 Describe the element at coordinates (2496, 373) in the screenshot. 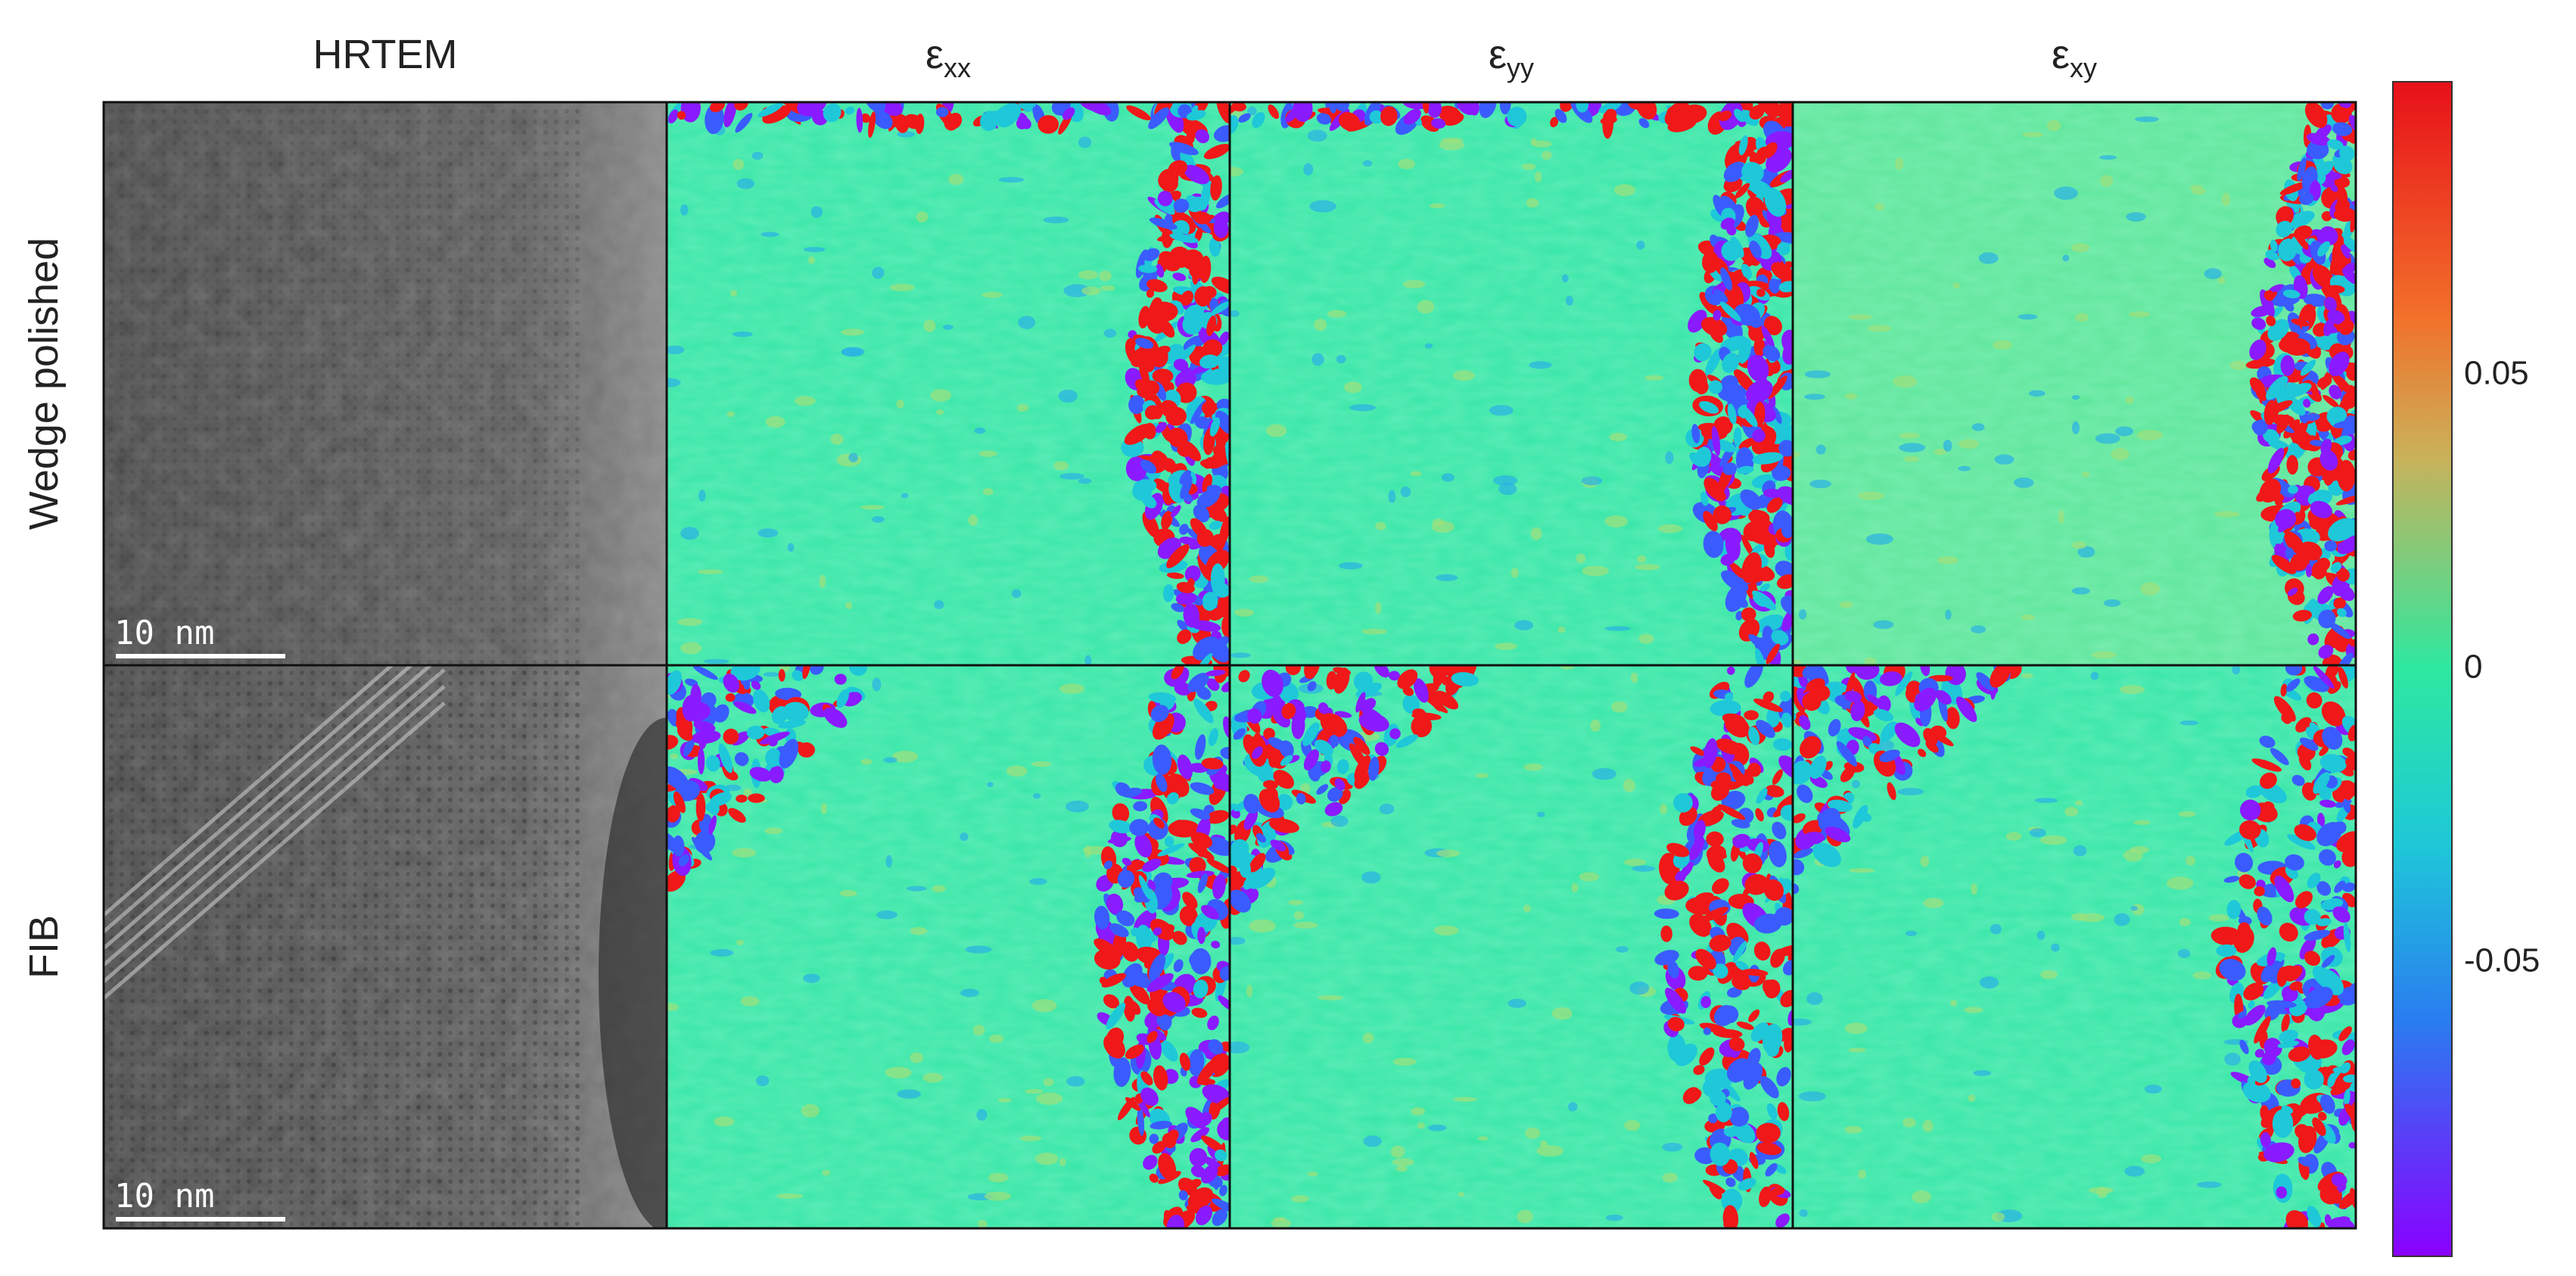

I see `colorbar-tick-label: 0.05` at that location.